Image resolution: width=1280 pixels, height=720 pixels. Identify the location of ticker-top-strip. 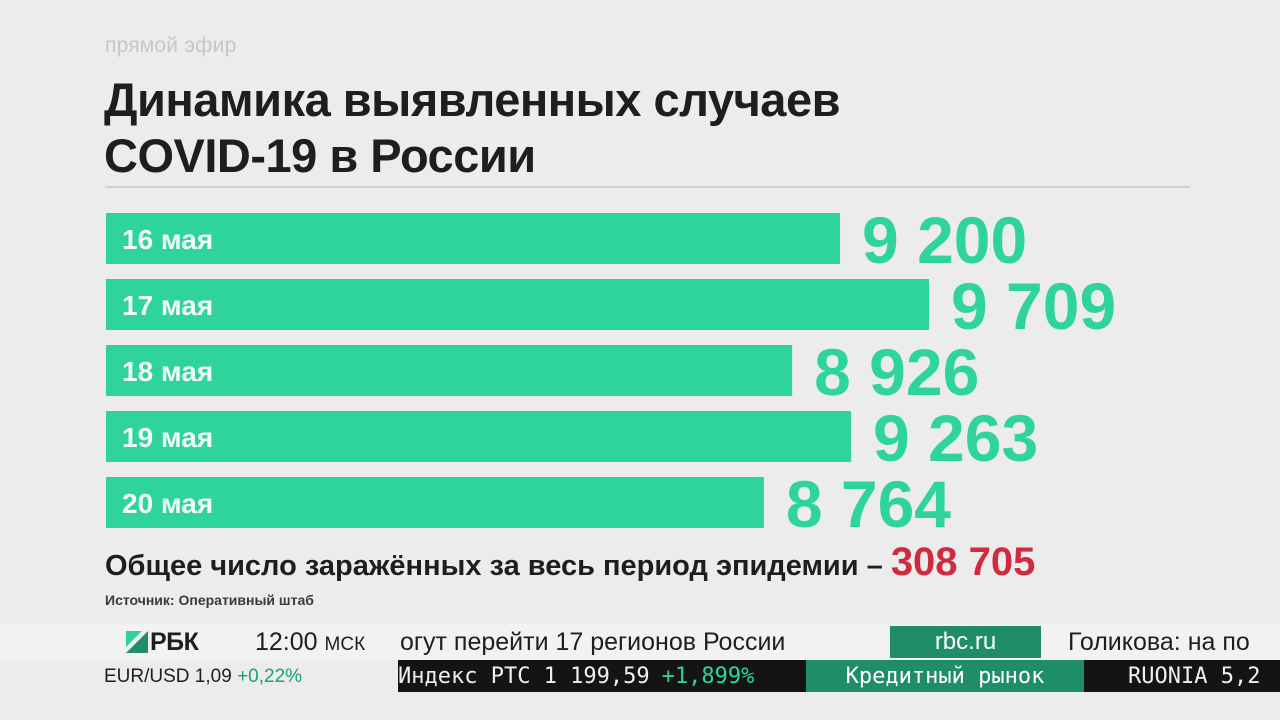
(640, 642).